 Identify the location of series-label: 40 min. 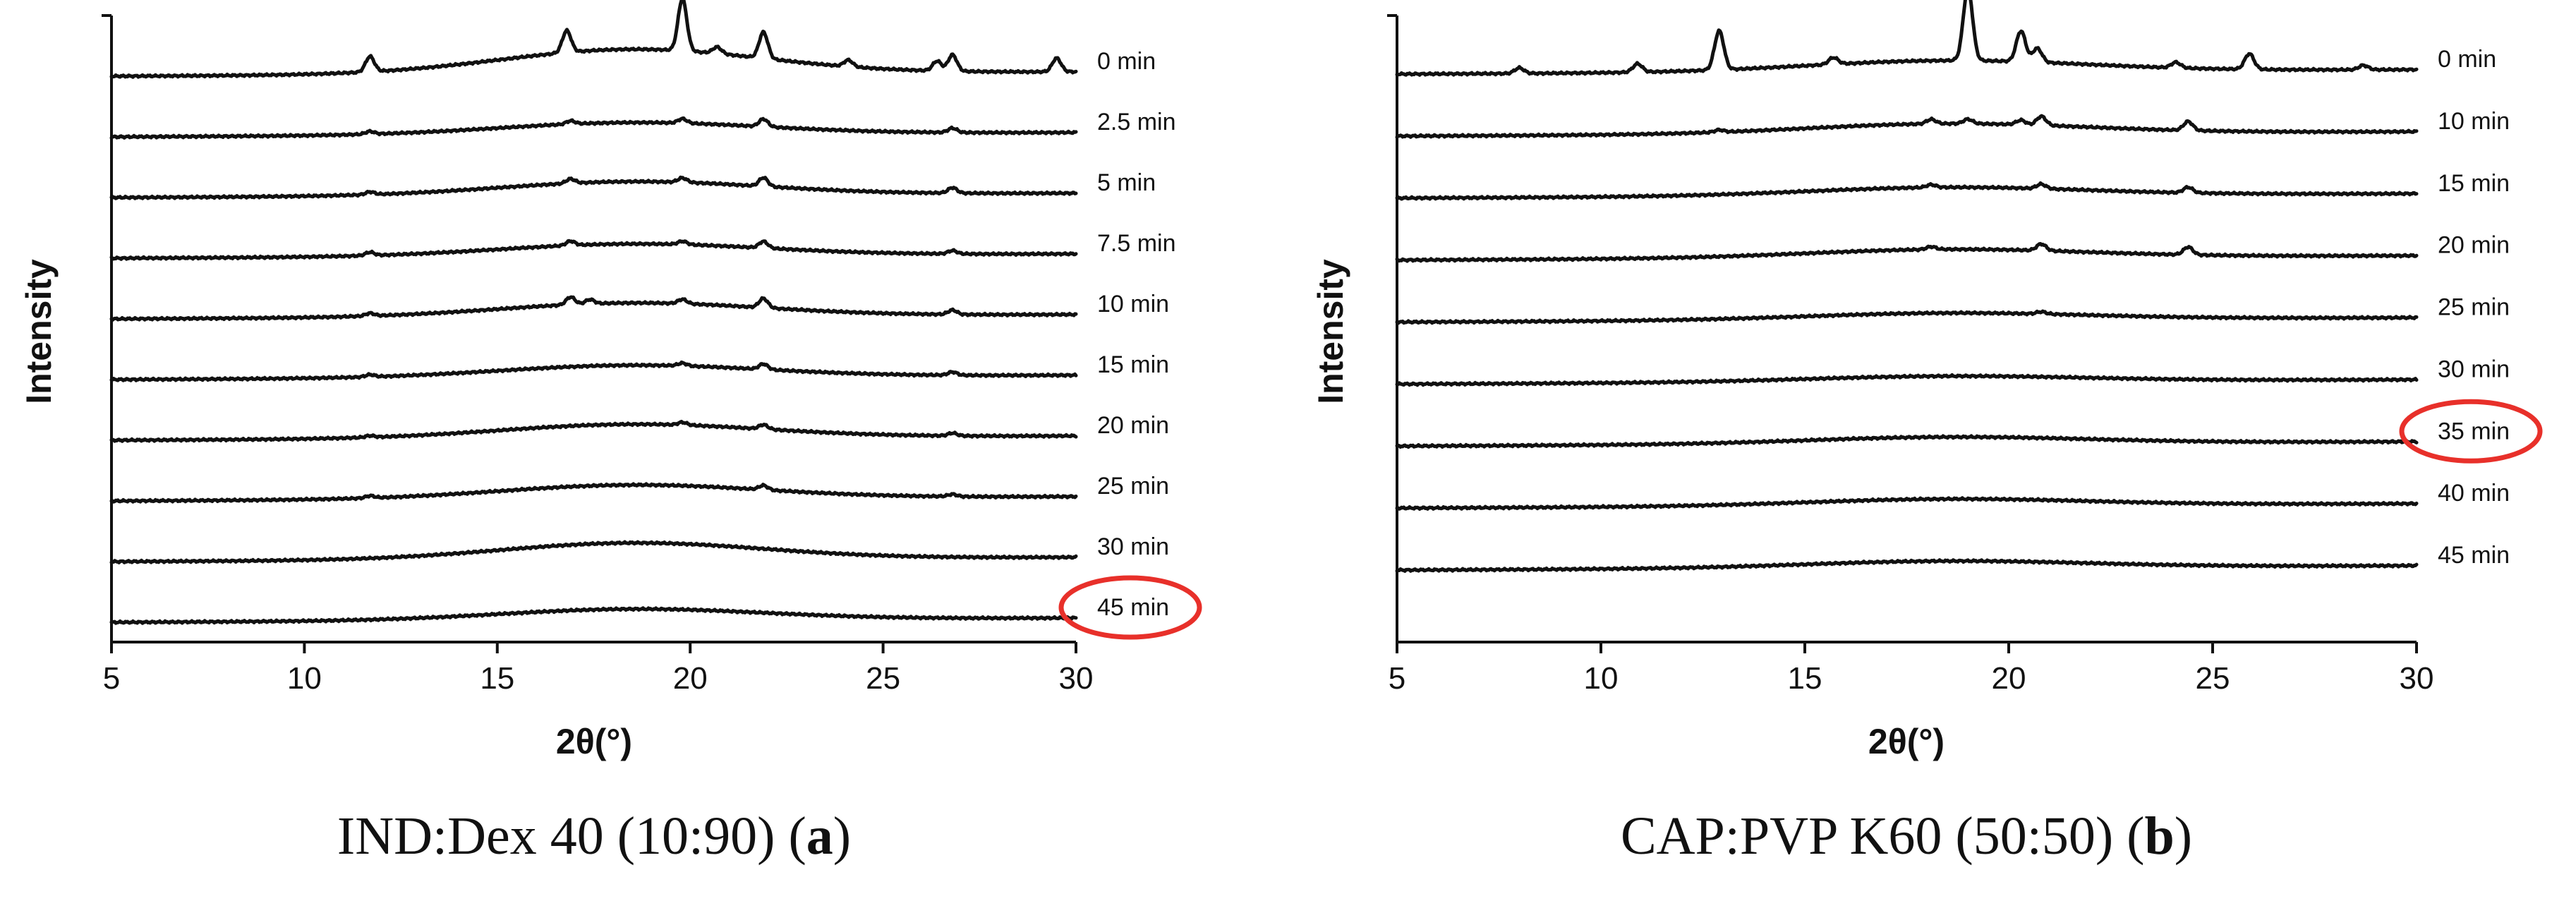
(2474, 493).